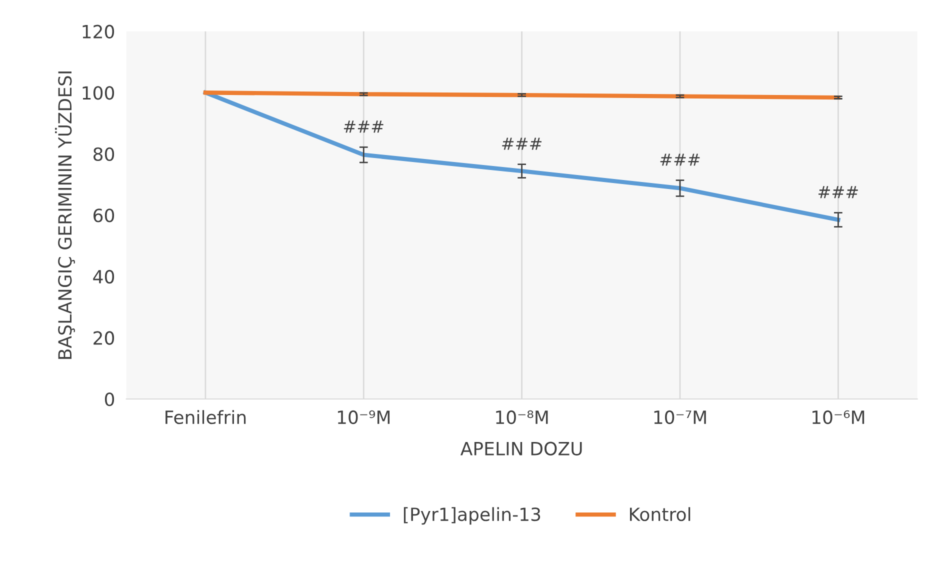  I want to click on y-tick-label: 40, so click(103, 277).